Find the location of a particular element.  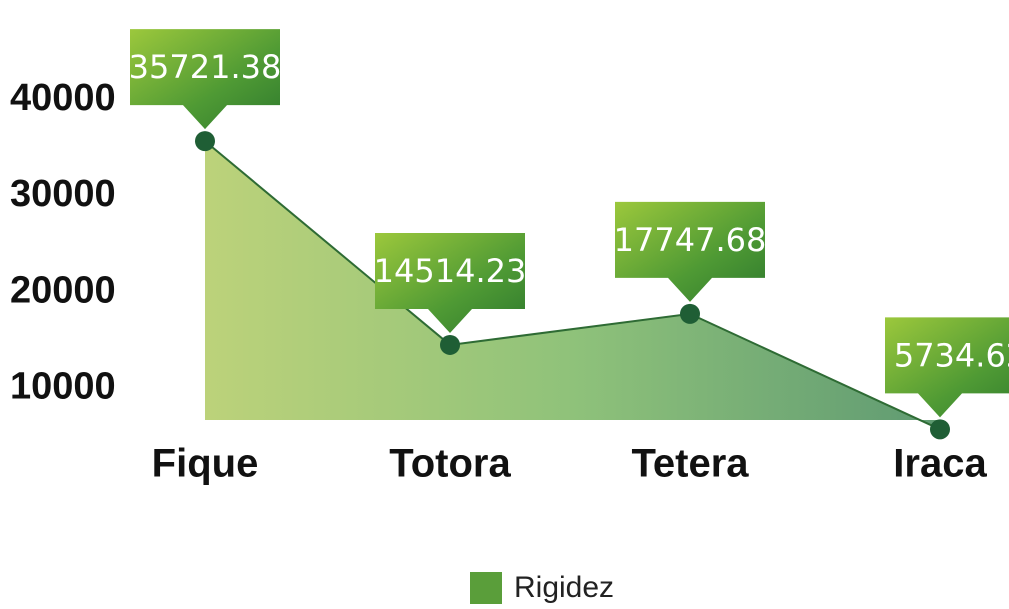

y-tick-label: 20000 is located at coordinates (63, 290).